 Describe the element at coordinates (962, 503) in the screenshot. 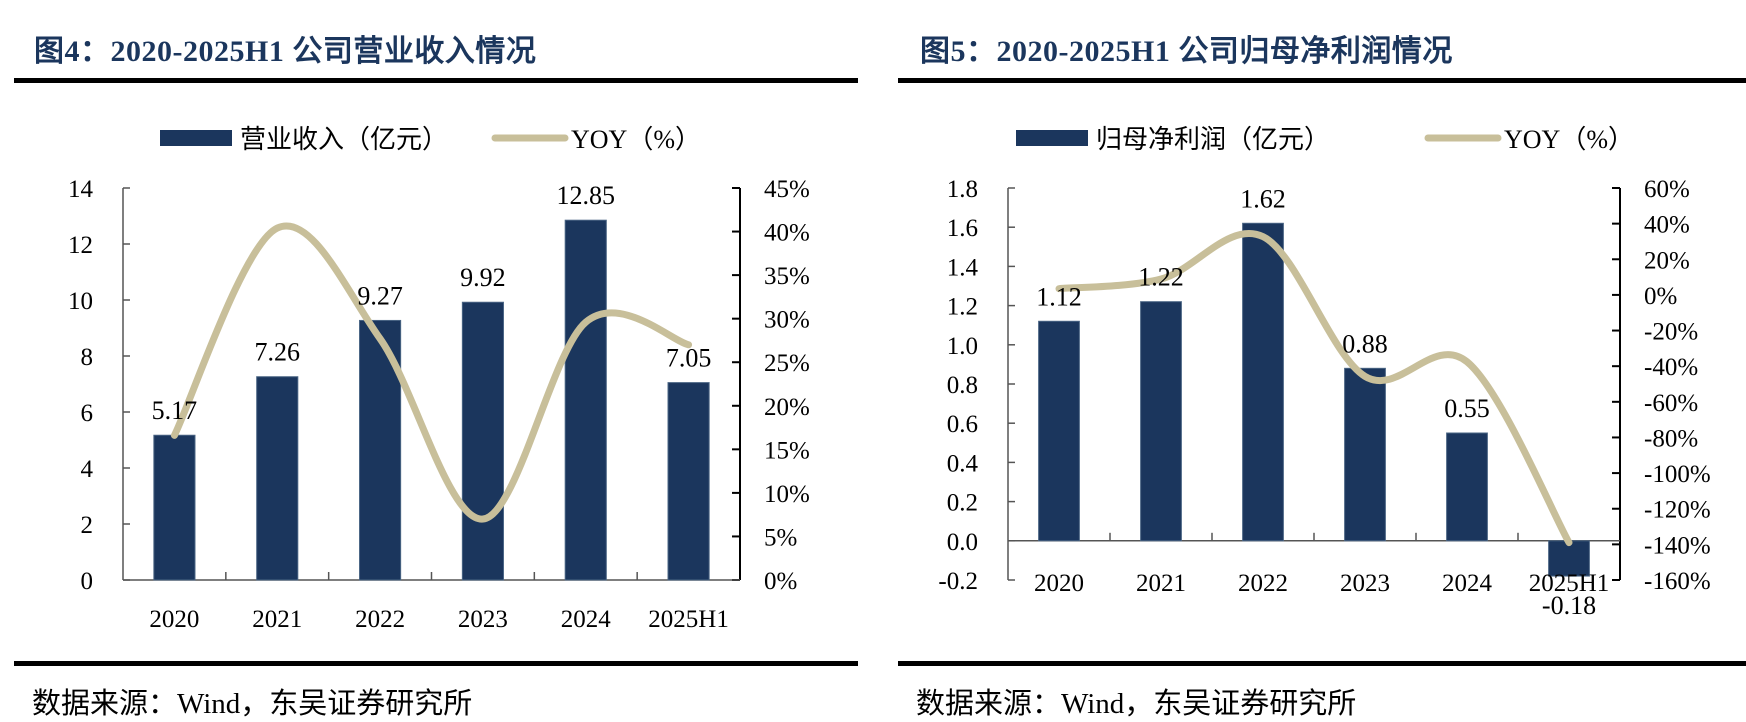

I see `fig5-left-tick-label: 0.2` at that location.